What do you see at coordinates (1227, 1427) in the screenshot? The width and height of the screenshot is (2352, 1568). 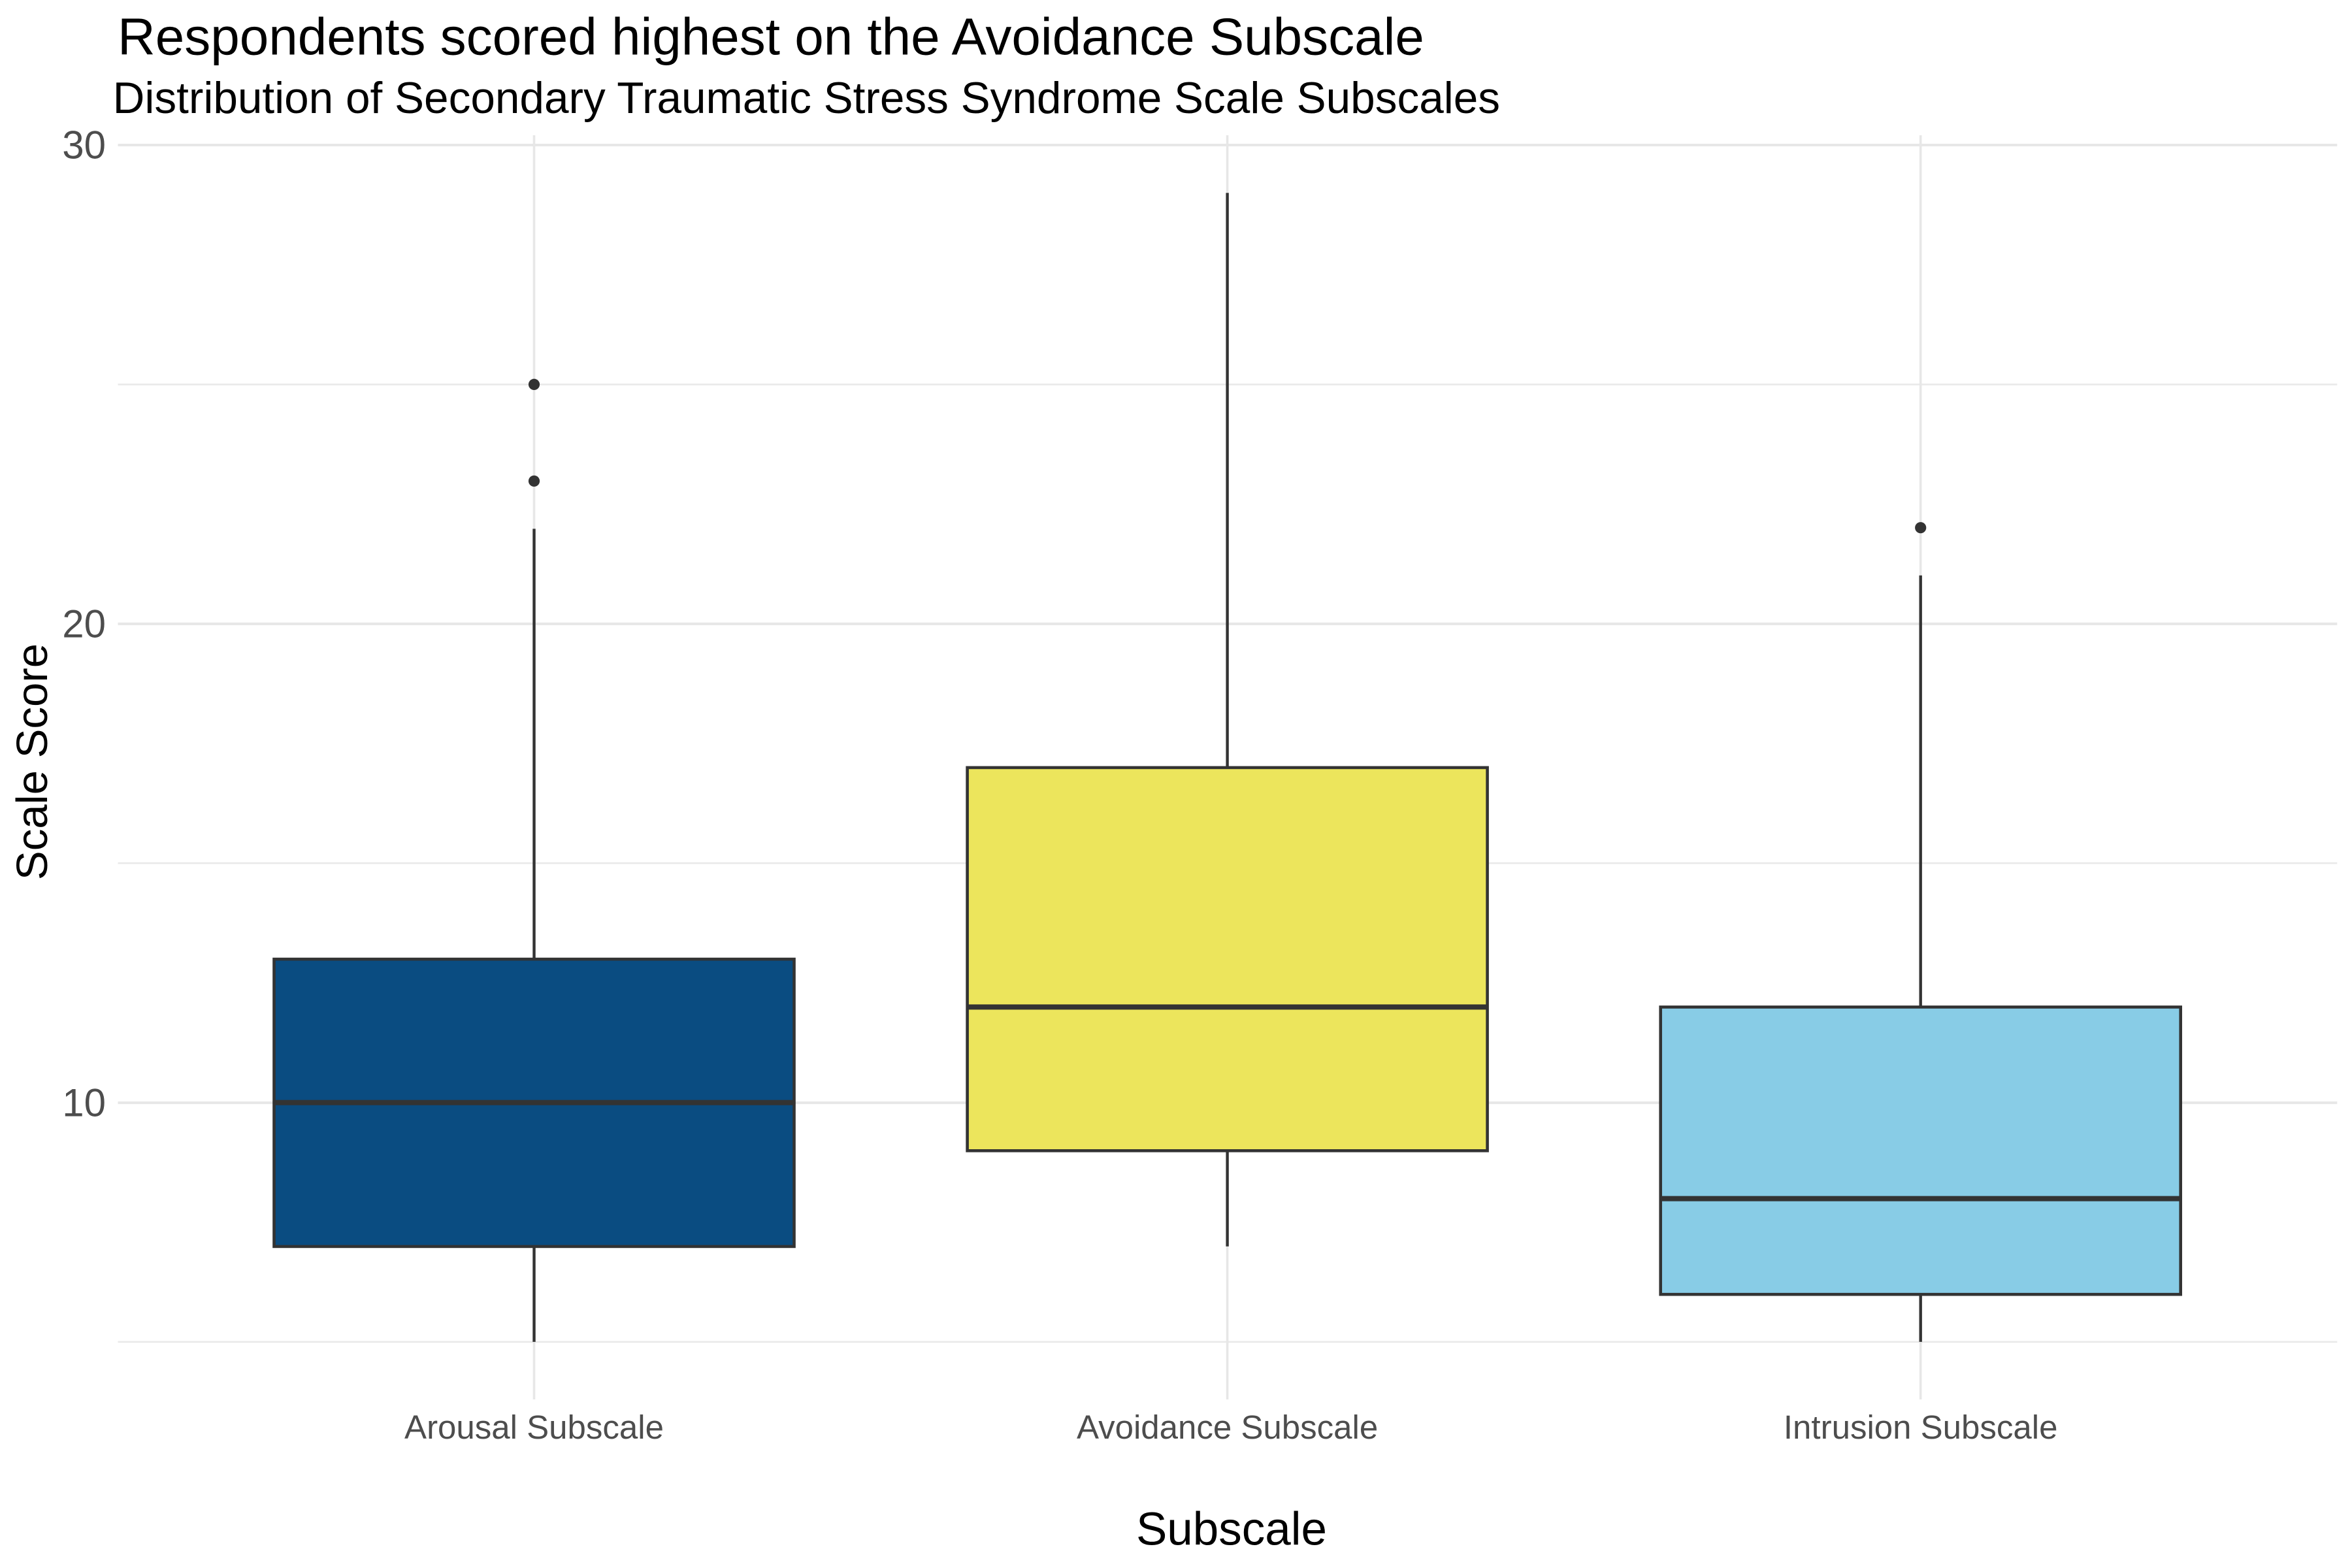 I see `svg-text: Avoidance Subscale` at bounding box center [1227, 1427].